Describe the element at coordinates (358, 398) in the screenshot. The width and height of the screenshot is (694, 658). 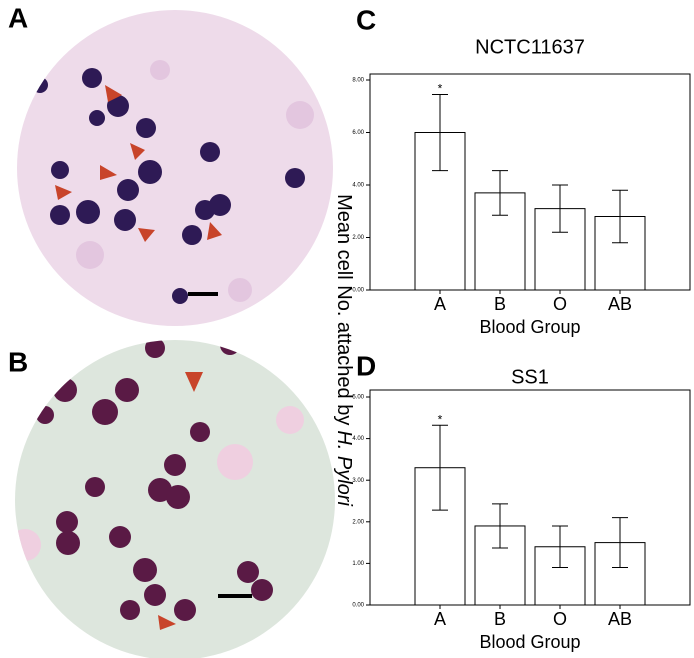
I see `y-tick-label: 5.00` at that location.